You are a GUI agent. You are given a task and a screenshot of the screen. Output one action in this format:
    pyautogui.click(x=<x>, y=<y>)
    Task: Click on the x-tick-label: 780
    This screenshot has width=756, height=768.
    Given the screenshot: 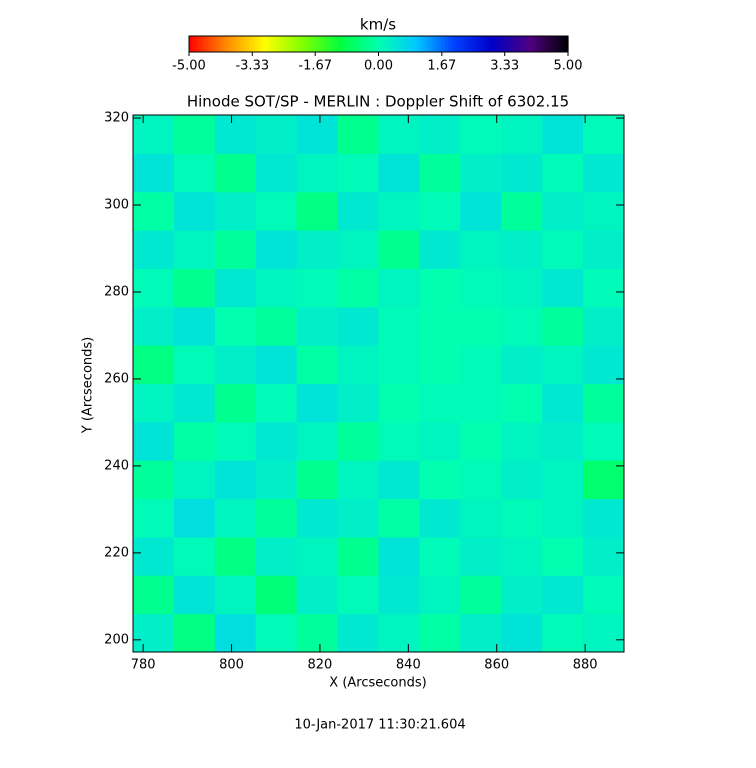 What is the action you would take?
    pyautogui.click(x=143, y=665)
    